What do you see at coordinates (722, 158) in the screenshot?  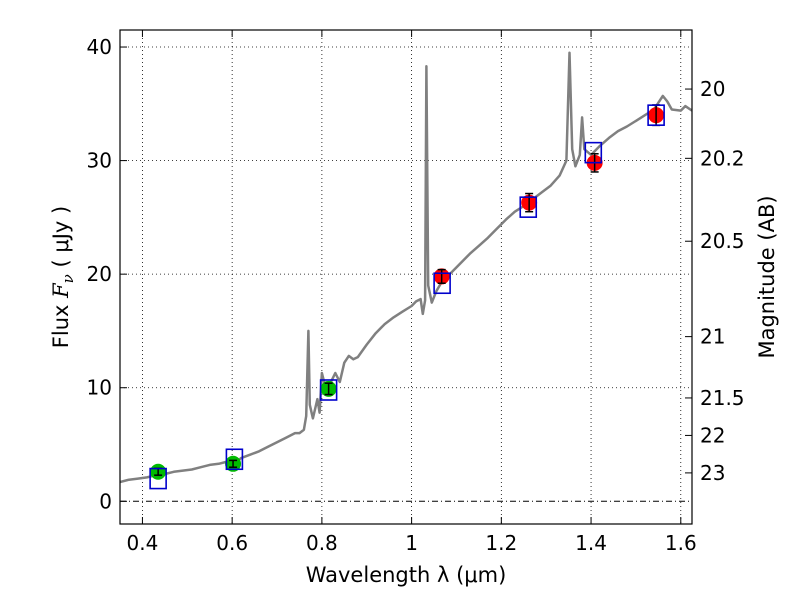 I see `y2-tick-label: 20.2` at bounding box center [722, 158].